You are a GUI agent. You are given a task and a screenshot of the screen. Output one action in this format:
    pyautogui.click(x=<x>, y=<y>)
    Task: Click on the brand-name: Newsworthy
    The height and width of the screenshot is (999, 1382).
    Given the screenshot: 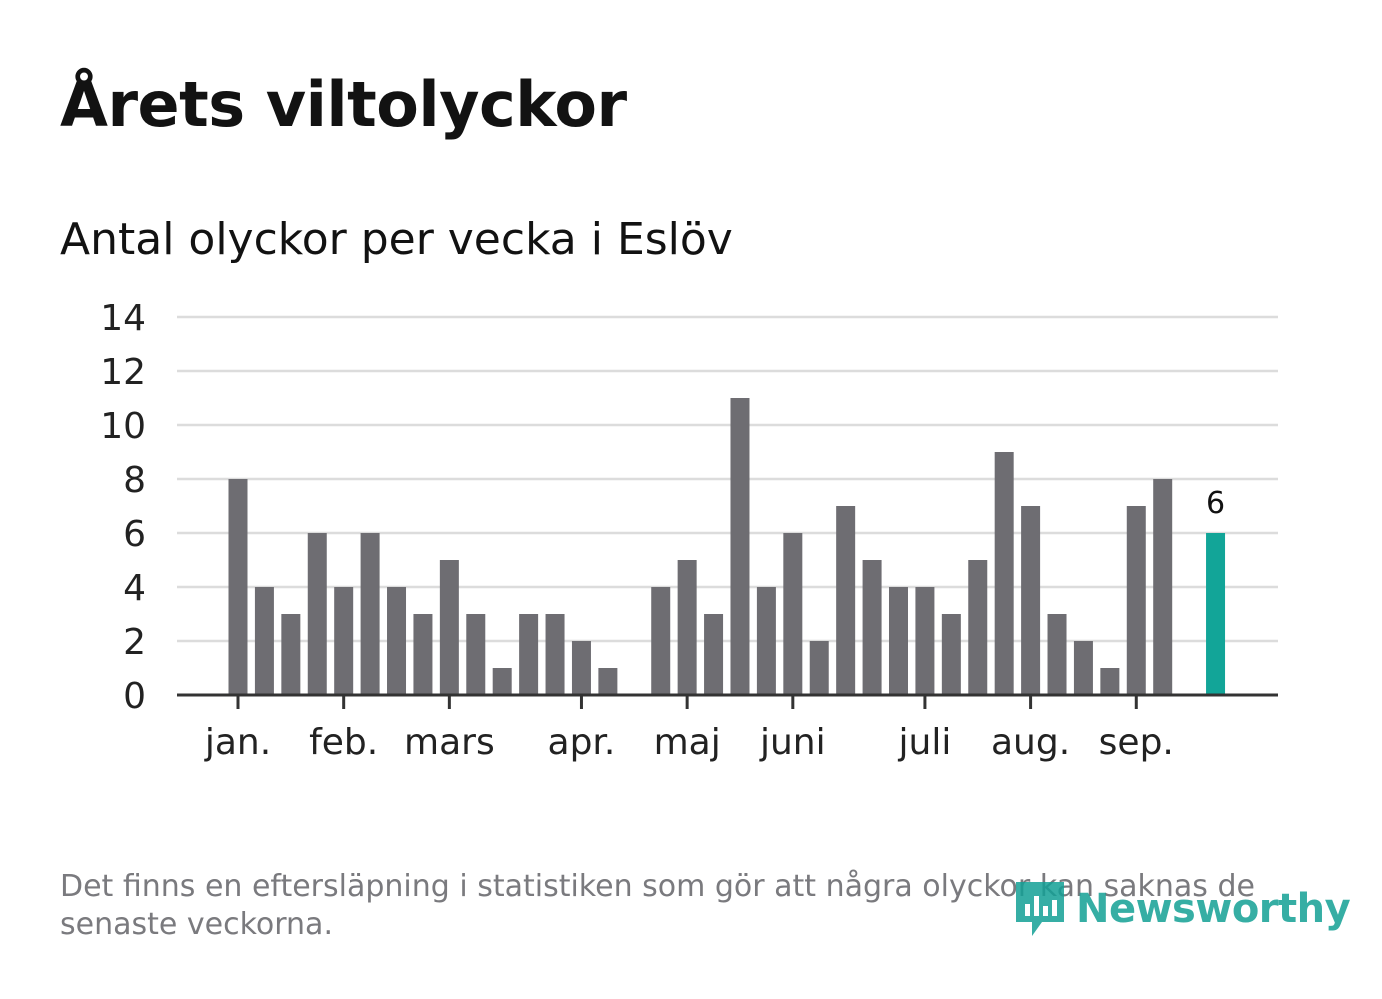 What is the action you would take?
    pyautogui.click(x=1213, y=909)
    